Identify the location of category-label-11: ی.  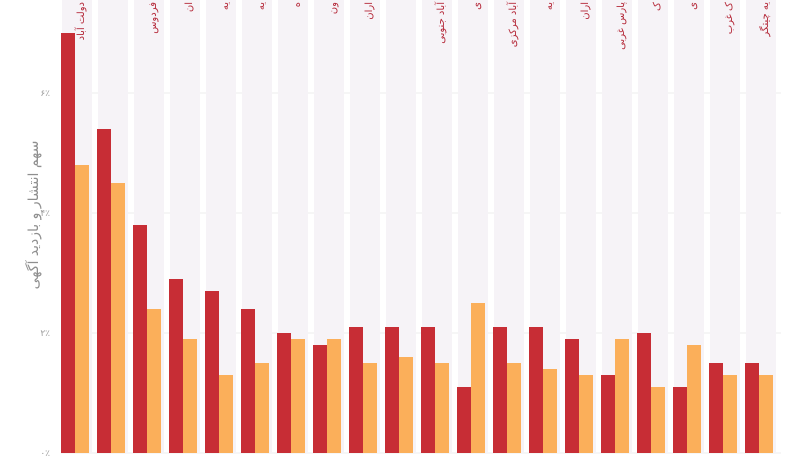
(477, 6).